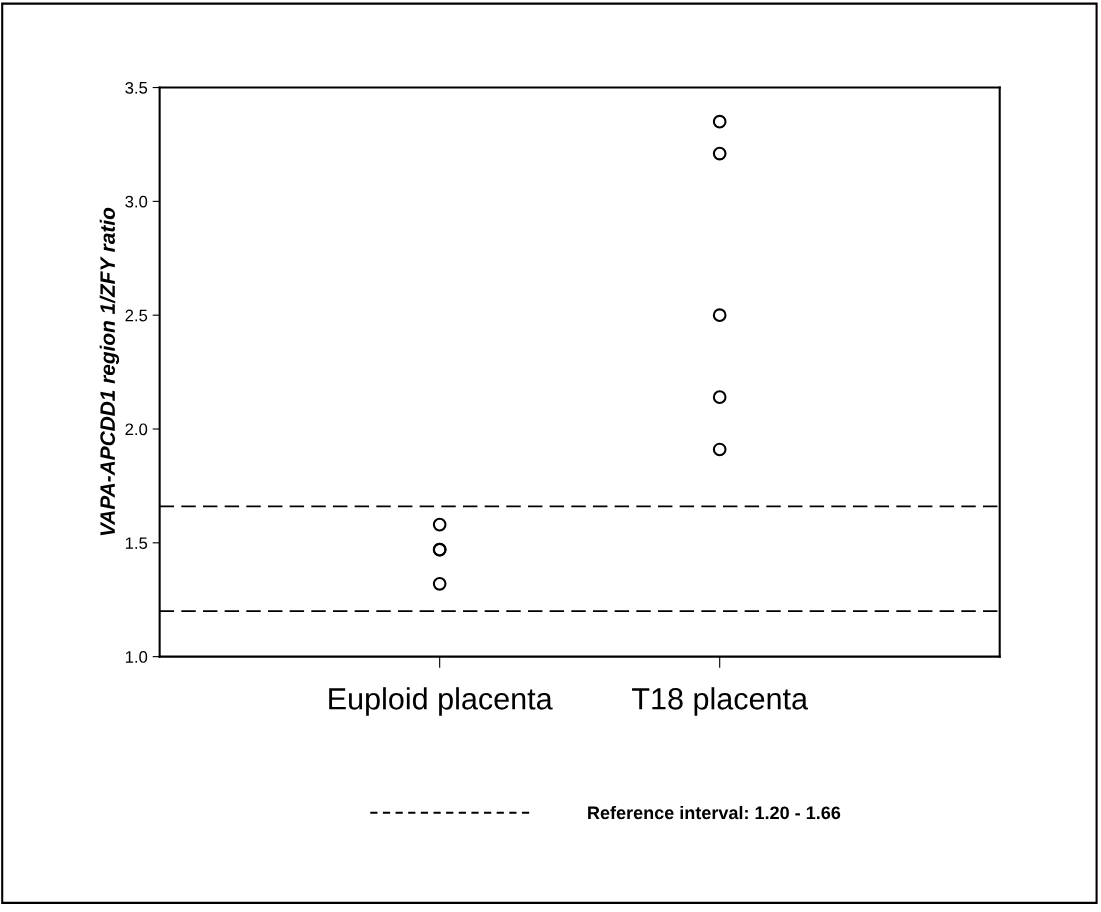 The image size is (1101, 912). I want to click on y-tick-label: 1.0, so click(136, 657).